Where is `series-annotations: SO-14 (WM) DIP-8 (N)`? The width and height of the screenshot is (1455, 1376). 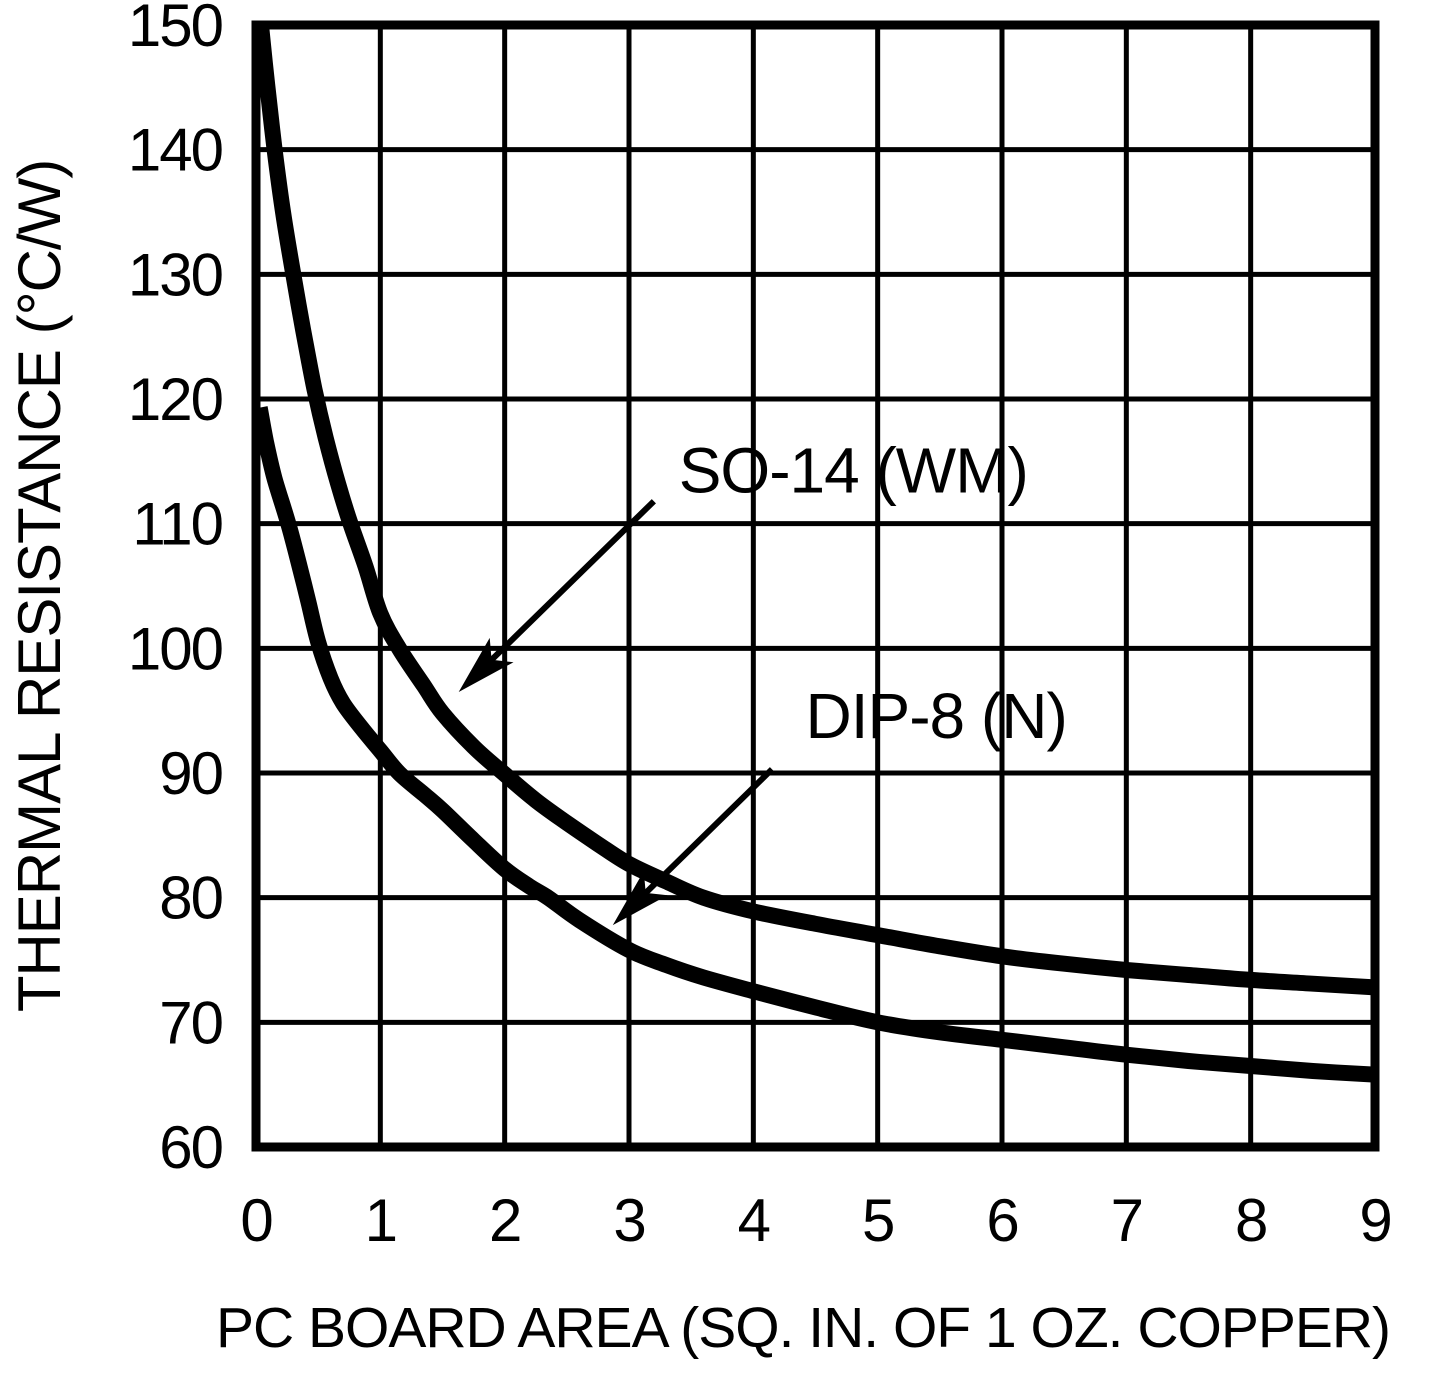 series-annotations: SO-14 (WM) DIP-8 (N) is located at coordinates (763, 680).